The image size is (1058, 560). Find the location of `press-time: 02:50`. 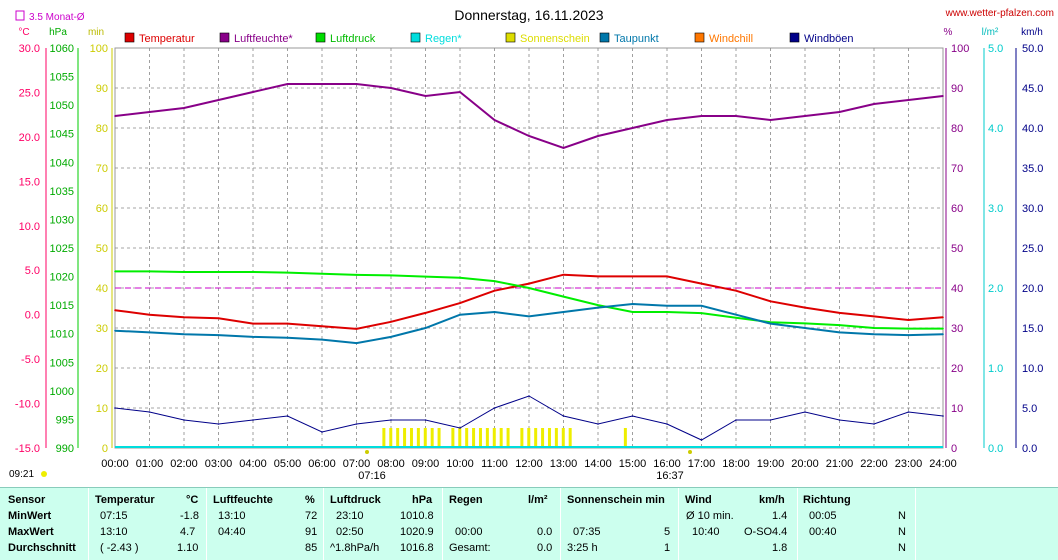

press-time: 02:50 is located at coordinates (350, 532).